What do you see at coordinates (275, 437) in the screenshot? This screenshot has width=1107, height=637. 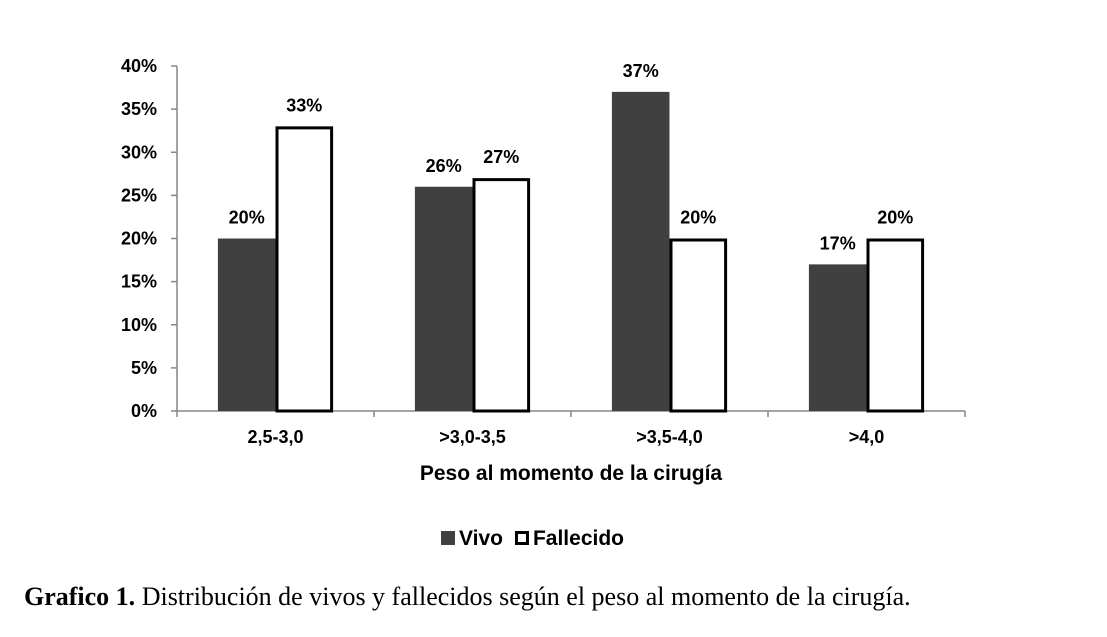 I see `x-tick-label: 2,5-3,0` at bounding box center [275, 437].